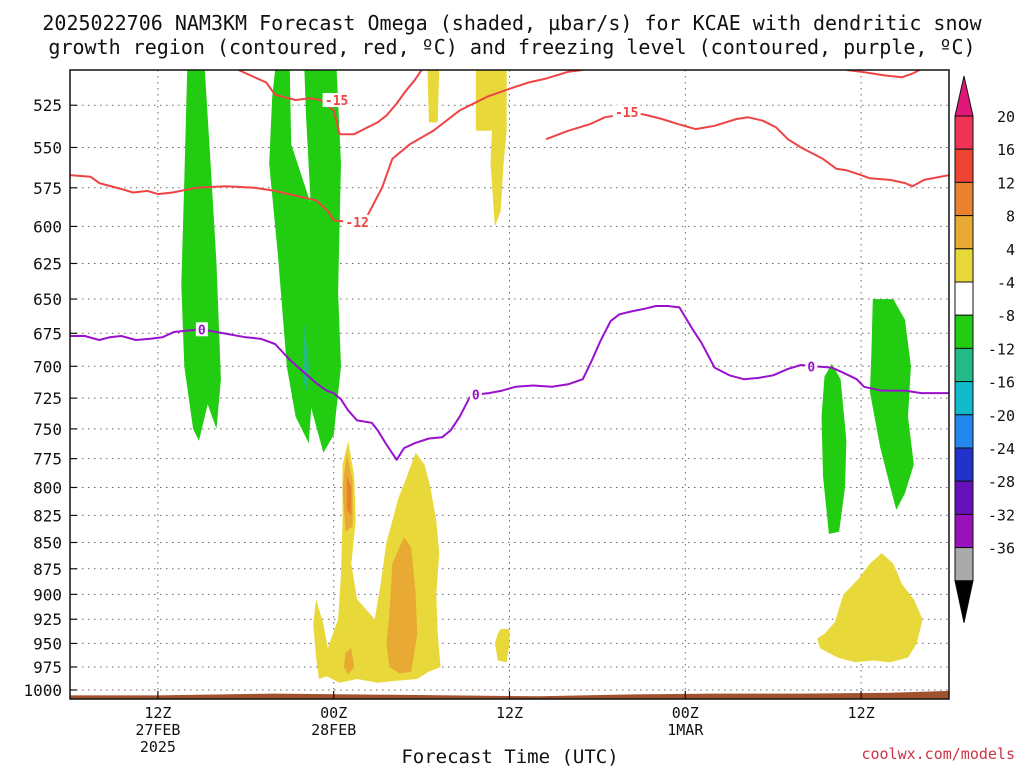  What do you see at coordinates (509, 757) in the screenshot?
I see `x-axis-label: Forecast Time (UTC)` at bounding box center [509, 757].